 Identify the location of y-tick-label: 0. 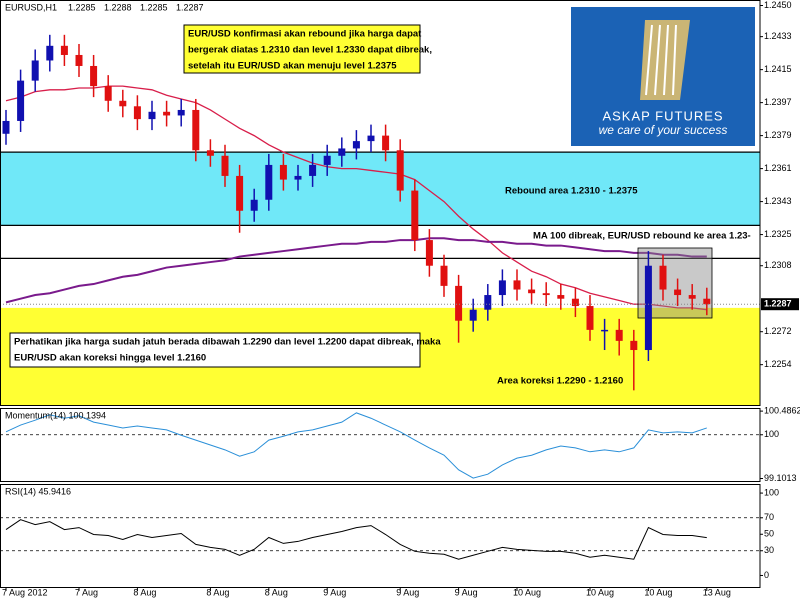
(766, 575).